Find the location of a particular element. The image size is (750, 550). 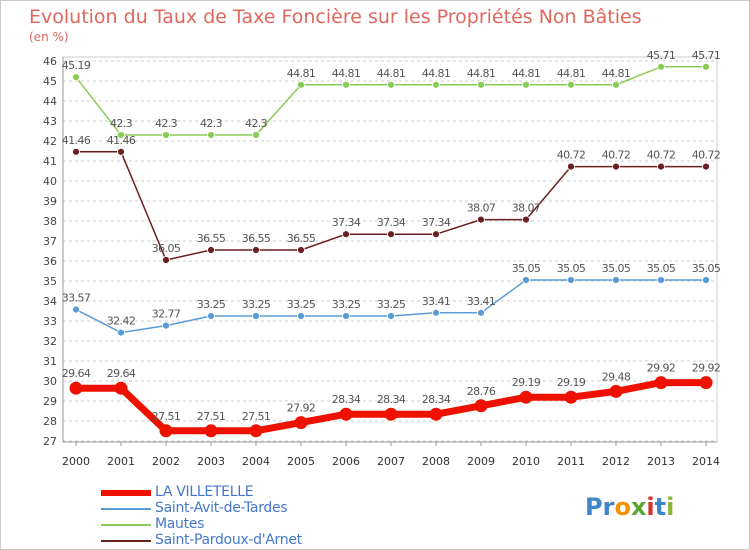

data-label: 33.41 is located at coordinates (436, 301).